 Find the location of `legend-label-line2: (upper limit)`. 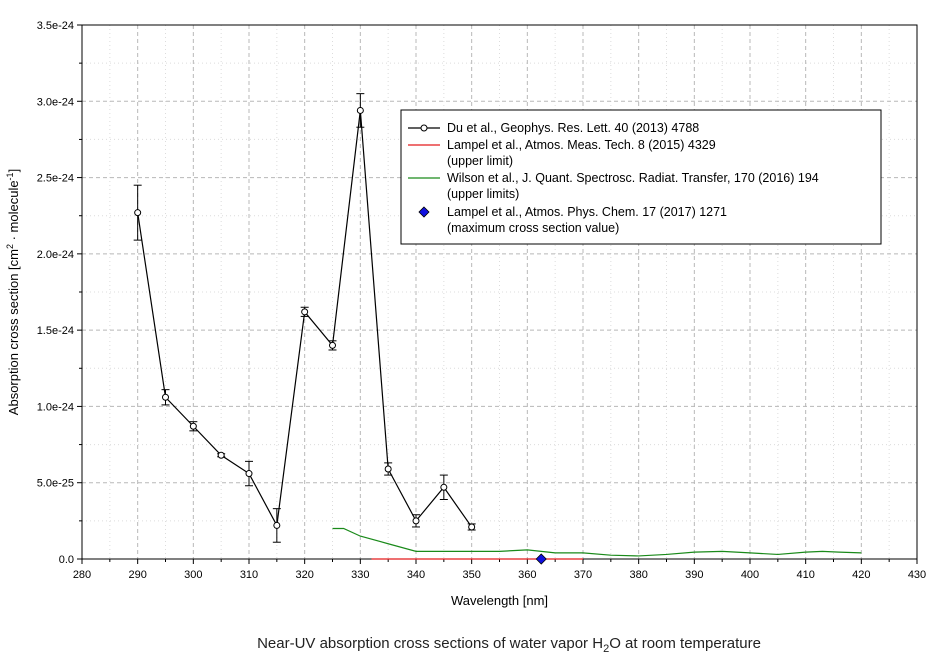

legend-label-line2: (upper limit) is located at coordinates (480, 161).